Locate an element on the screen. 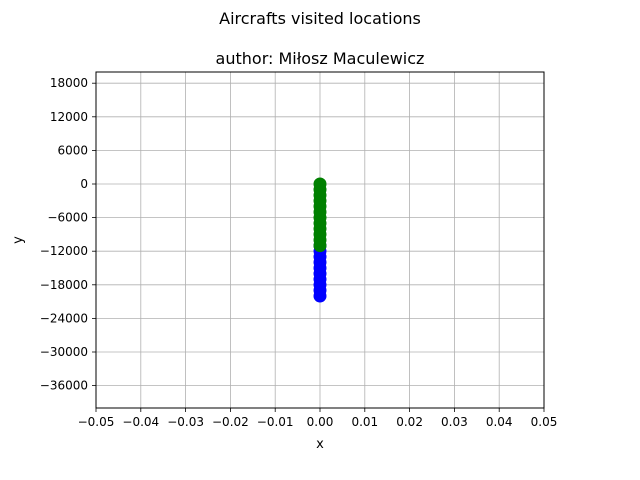  x-tick-label: −0.02 is located at coordinates (230, 422).